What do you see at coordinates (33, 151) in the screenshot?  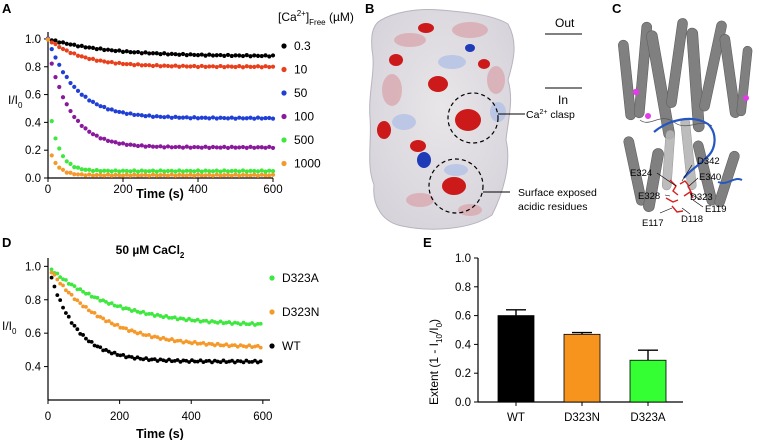 I see `panel-a-ytick-label: 0.2` at bounding box center [33, 151].